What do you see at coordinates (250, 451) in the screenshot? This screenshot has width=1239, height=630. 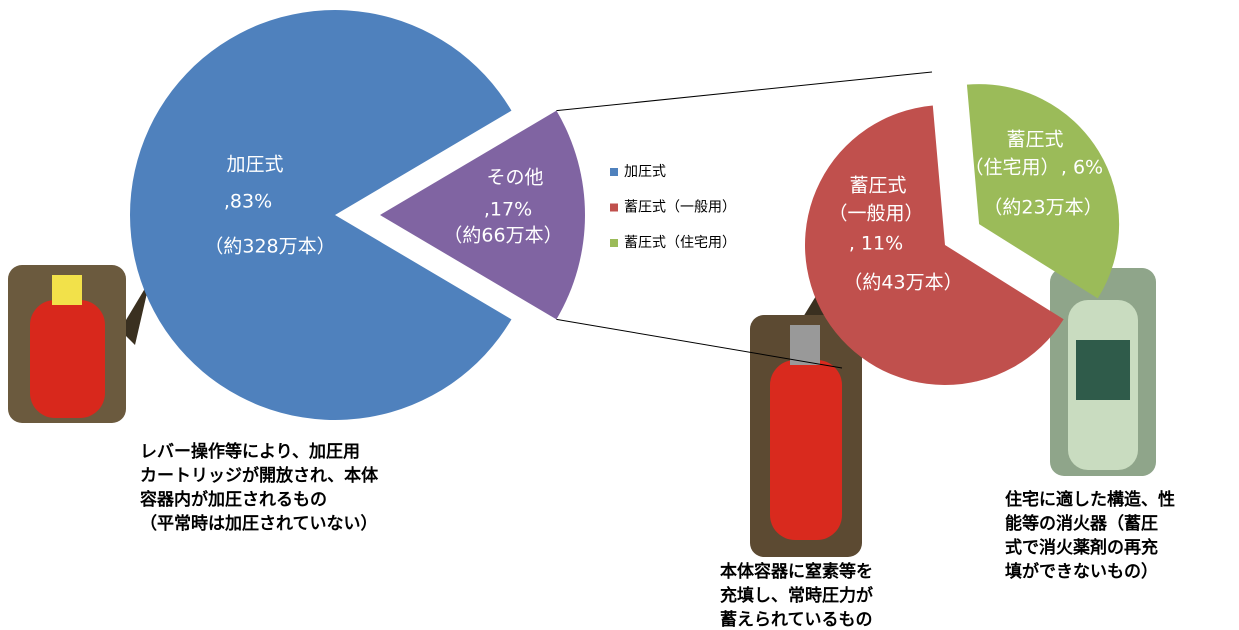 I see `caption: レバー操作等により、加圧用` at bounding box center [250, 451].